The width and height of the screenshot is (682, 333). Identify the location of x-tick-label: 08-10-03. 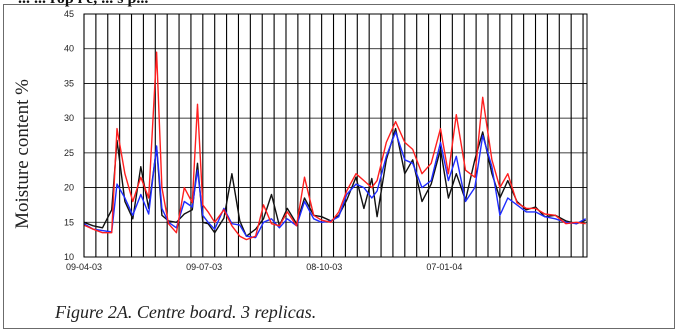
(324, 267).